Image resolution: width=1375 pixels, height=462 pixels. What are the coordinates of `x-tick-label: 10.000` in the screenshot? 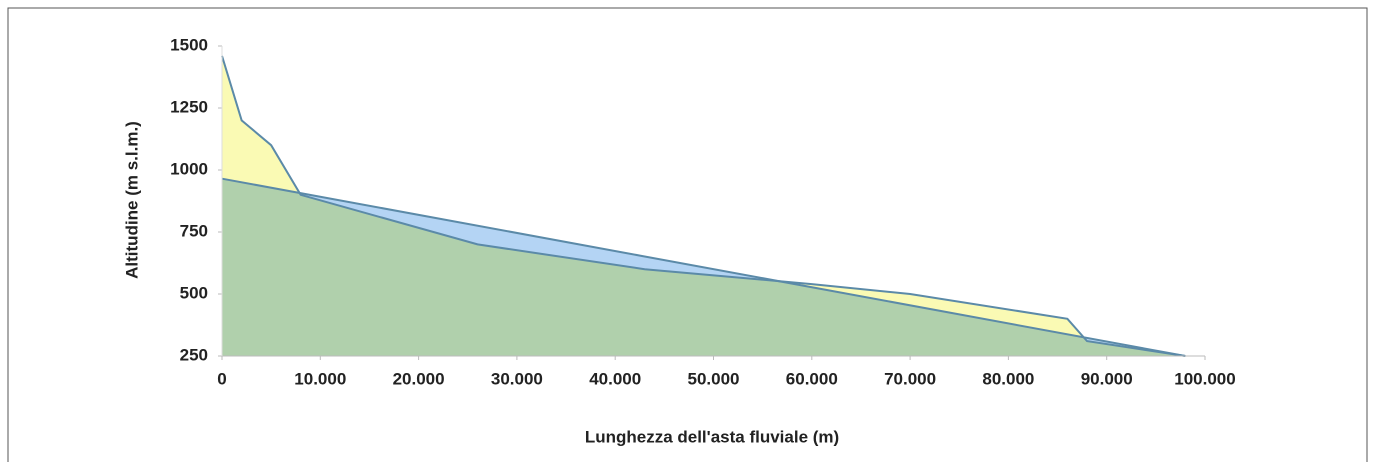 It's located at (320, 378).